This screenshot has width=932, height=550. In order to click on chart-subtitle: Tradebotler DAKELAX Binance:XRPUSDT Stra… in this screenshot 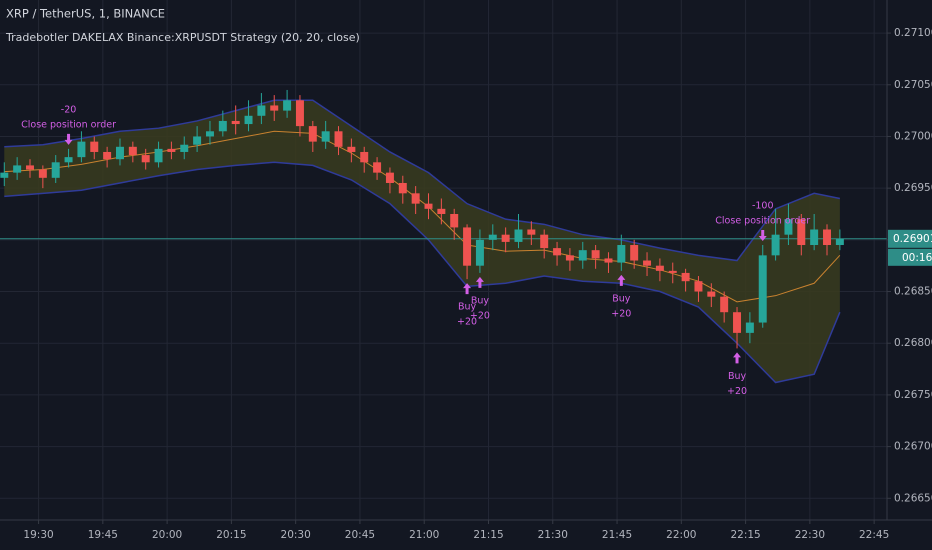, I will do `click(182, 37)`.